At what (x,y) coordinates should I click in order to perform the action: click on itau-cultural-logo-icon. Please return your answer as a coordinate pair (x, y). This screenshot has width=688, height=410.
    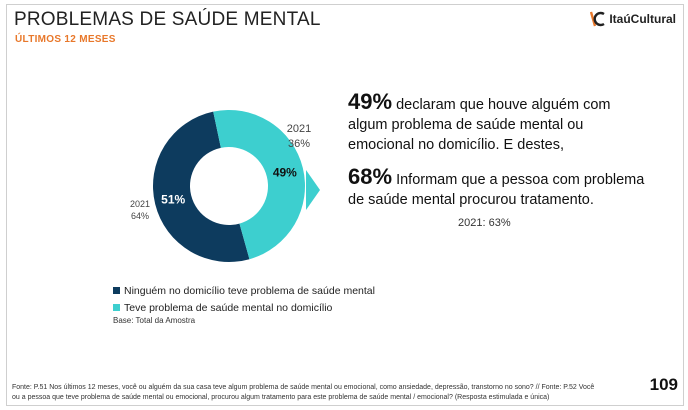
    Looking at the image, I should click on (597, 19).